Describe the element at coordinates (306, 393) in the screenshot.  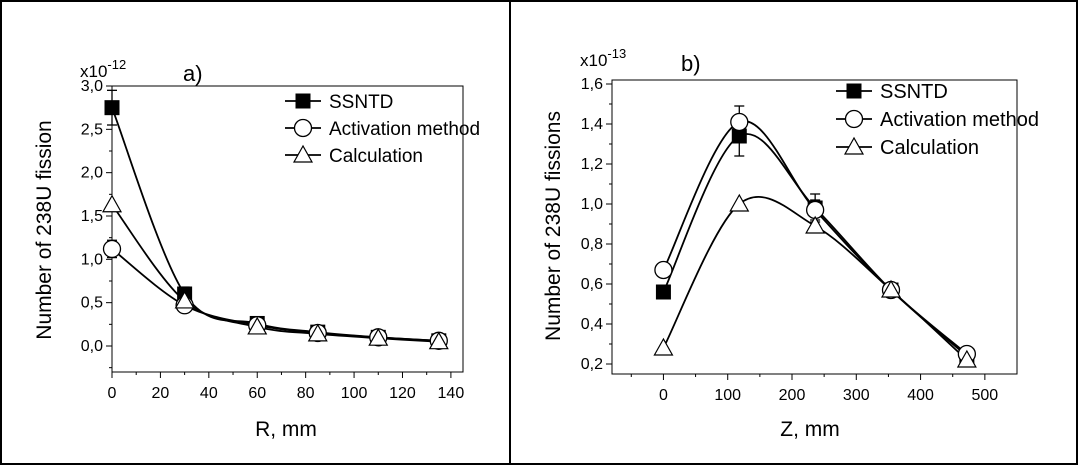
I see `x-tick-label: 80` at that location.